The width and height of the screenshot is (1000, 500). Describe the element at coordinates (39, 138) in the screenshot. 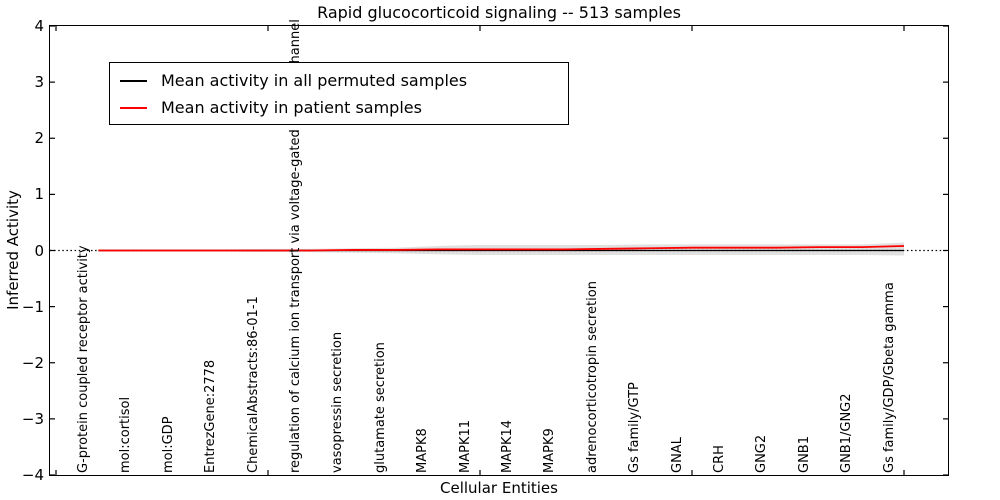

I see `y-tick-label: 2` at that location.